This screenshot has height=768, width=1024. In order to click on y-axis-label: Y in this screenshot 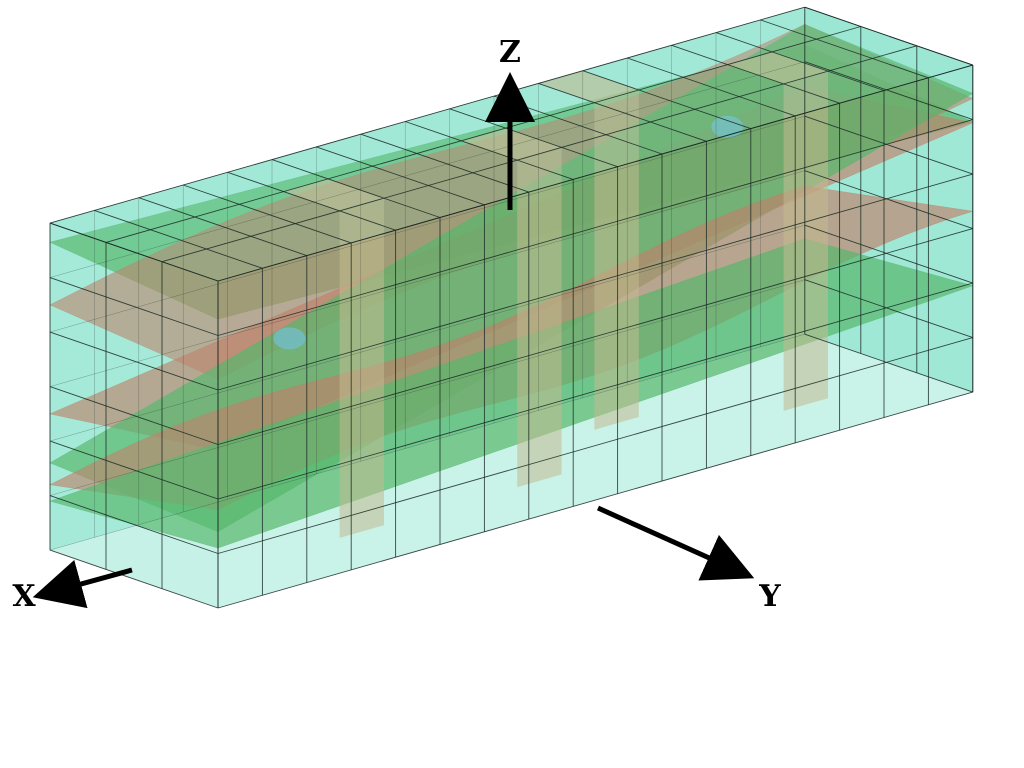, I will do `click(769, 596)`.